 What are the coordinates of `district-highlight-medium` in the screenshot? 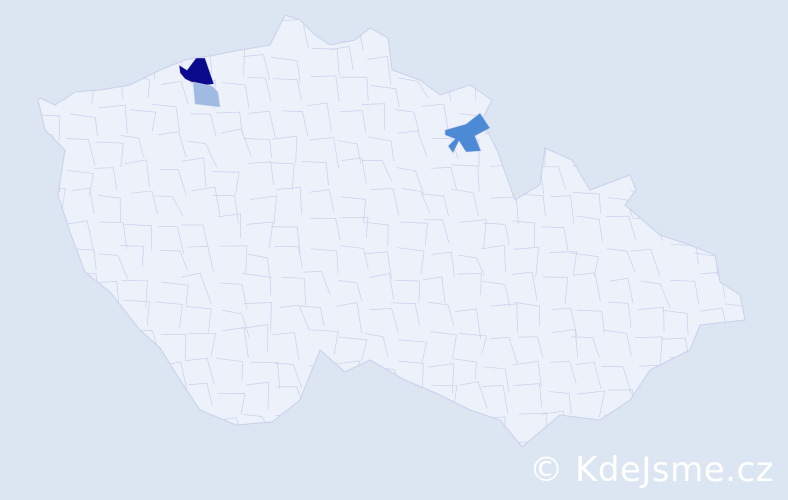 It's located at (467, 133).